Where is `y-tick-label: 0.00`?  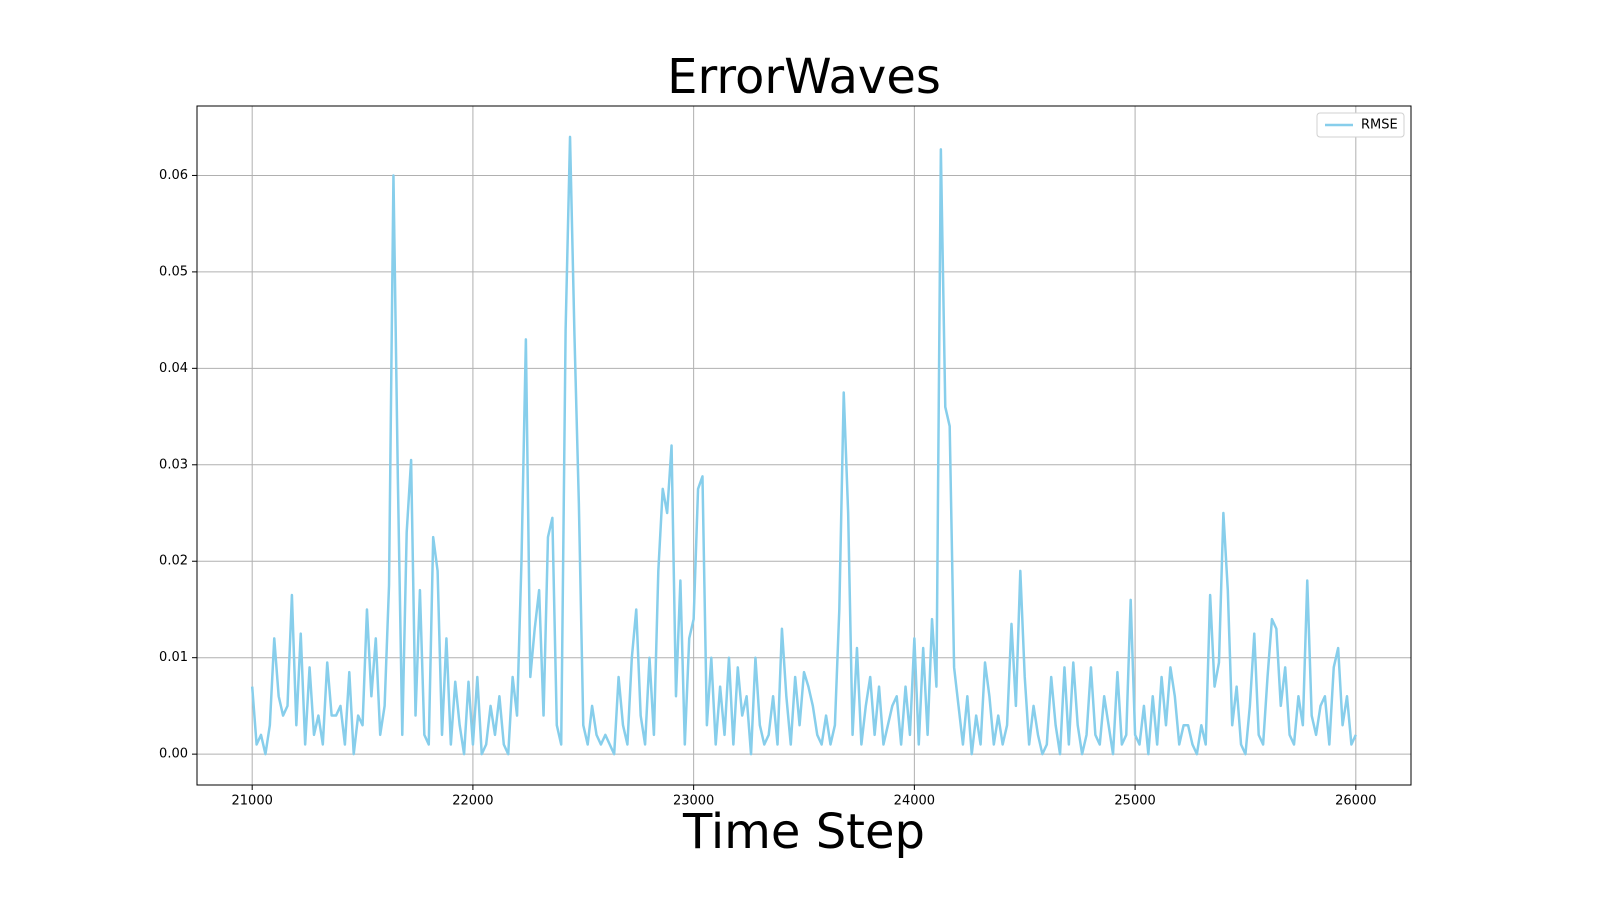
y-tick-label: 0.00 is located at coordinates (173, 754).